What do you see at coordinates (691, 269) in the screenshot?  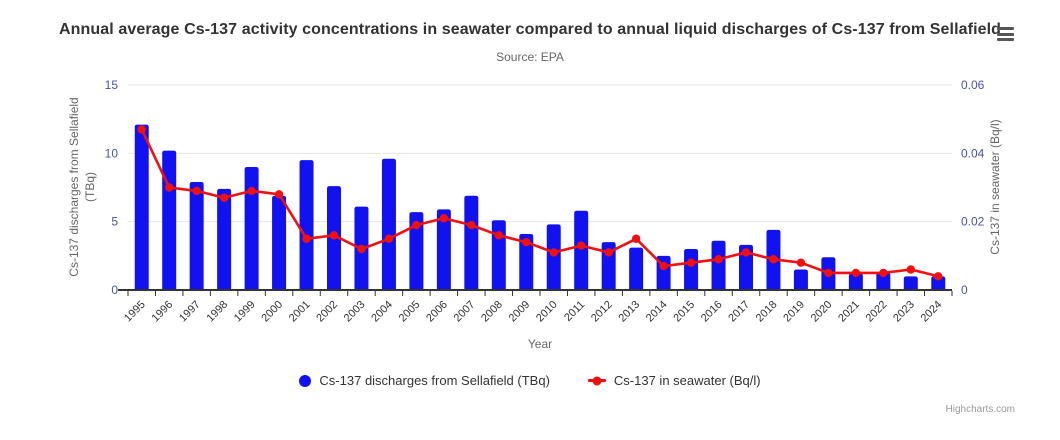 I see `bar-2015` at bounding box center [691, 269].